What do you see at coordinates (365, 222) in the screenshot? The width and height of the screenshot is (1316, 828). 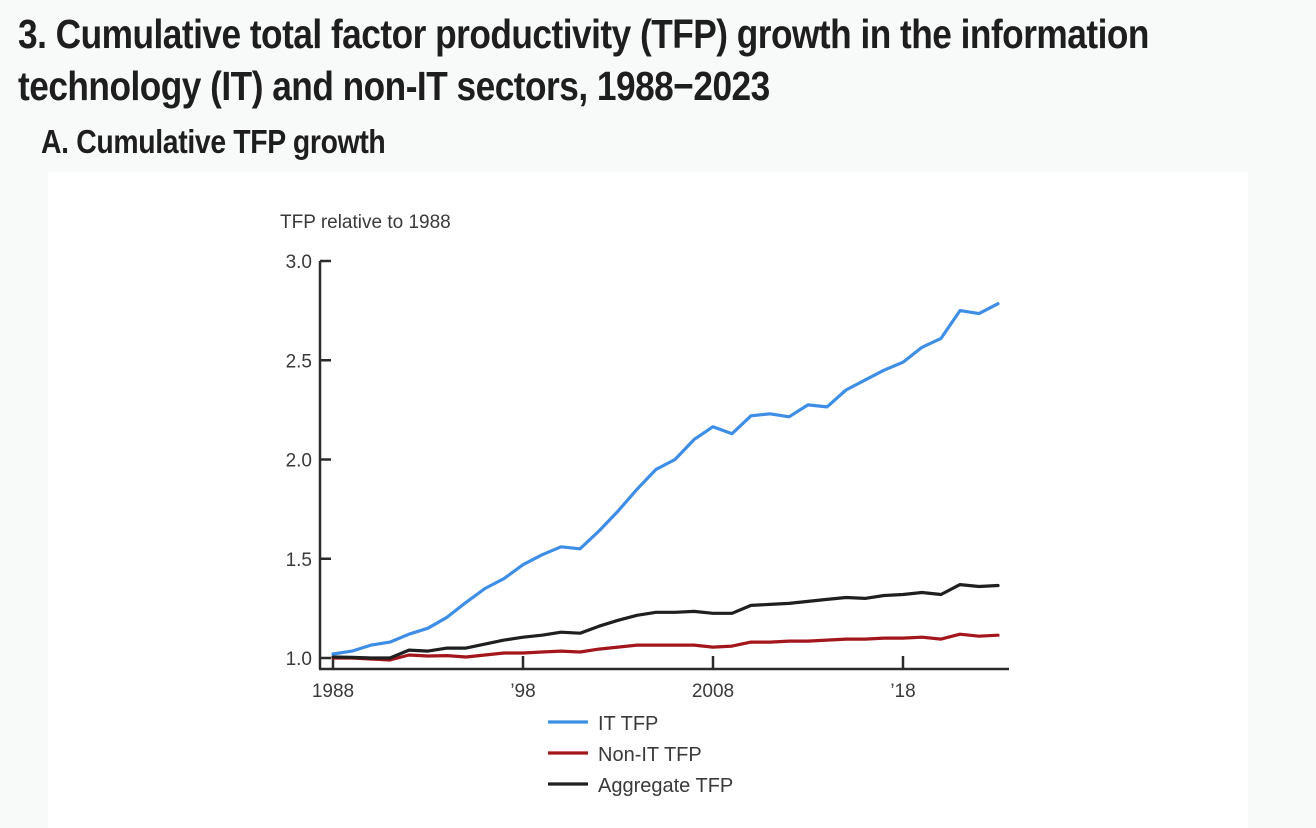 I see `y-axis-label: TFP relative to 1988` at bounding box center [365, 222].